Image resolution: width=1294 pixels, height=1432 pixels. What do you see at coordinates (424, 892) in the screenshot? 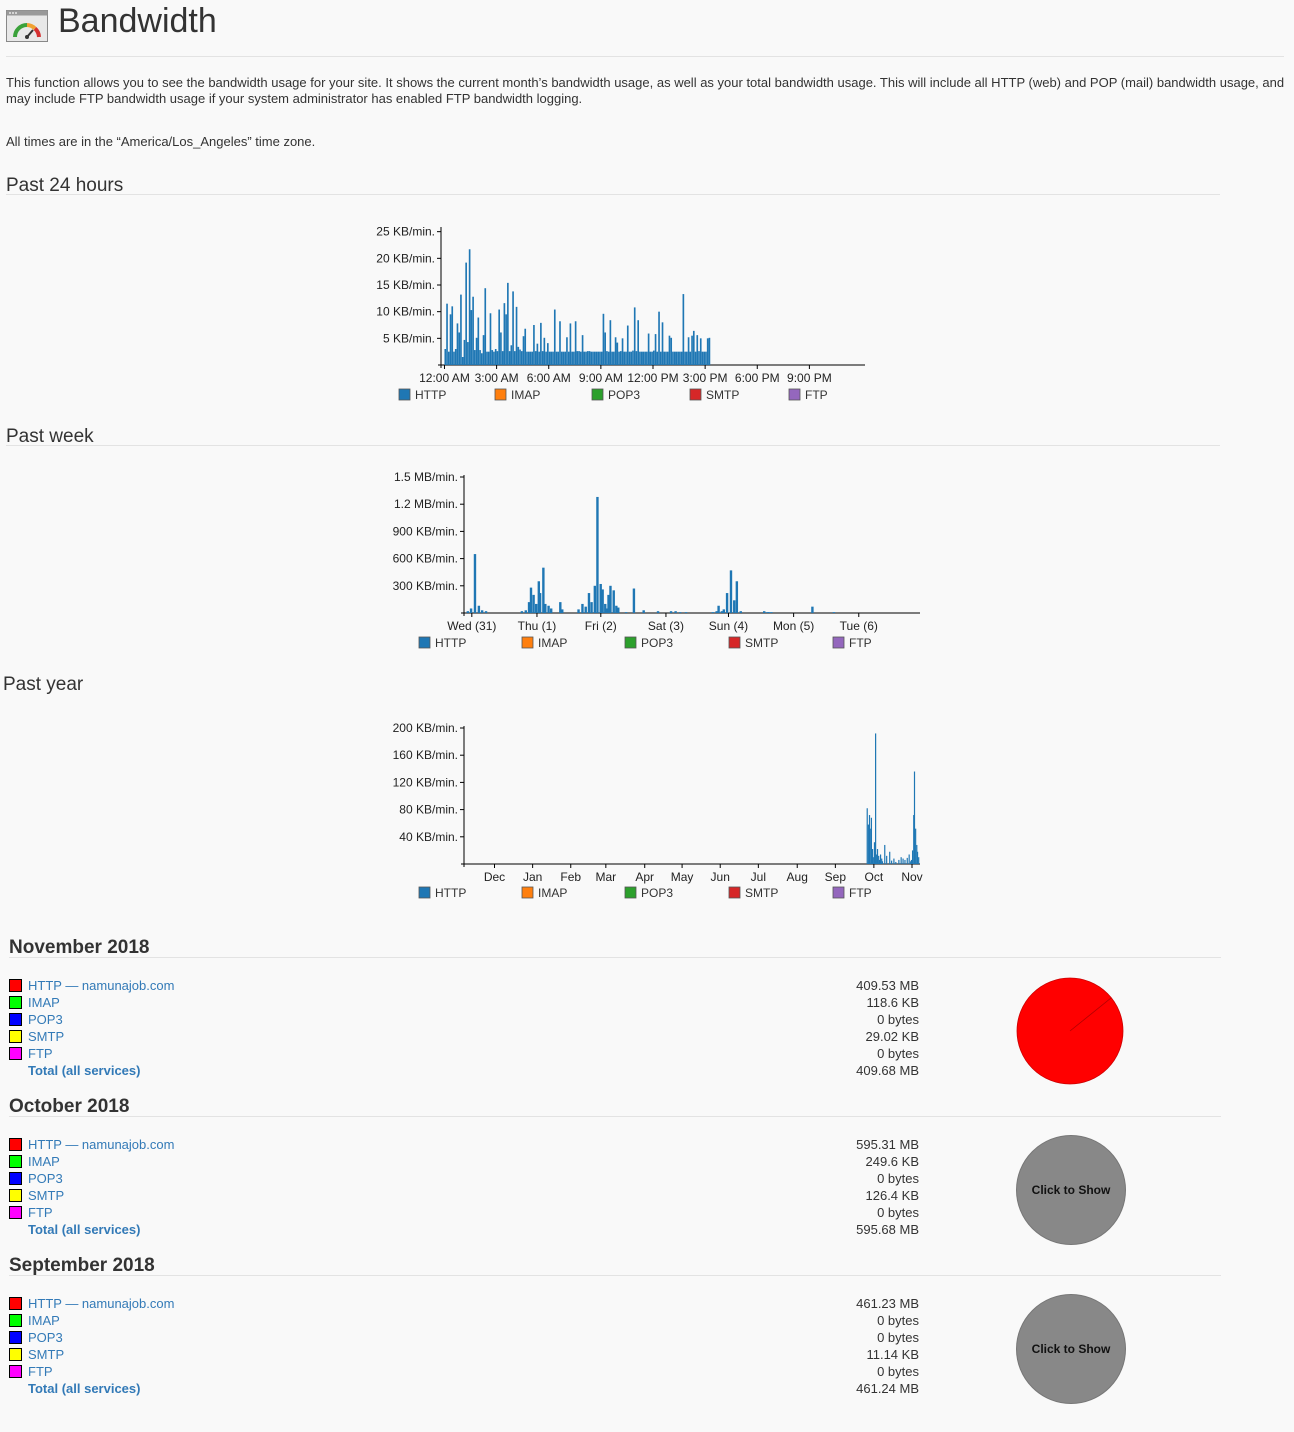
I see `legend-swatch` at bounding box center [424, 892].